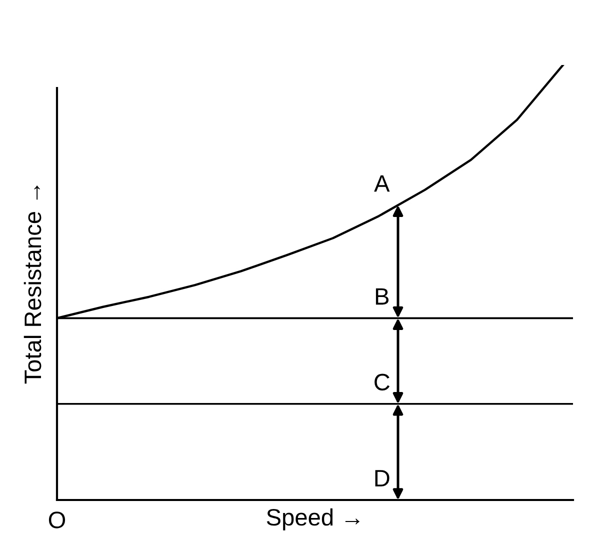 The width and height of the screenshot is (607, 552). Describe the element at coordinates (313, 519) in the screenshot. I see `x-axis-title: Speed →` at that location.